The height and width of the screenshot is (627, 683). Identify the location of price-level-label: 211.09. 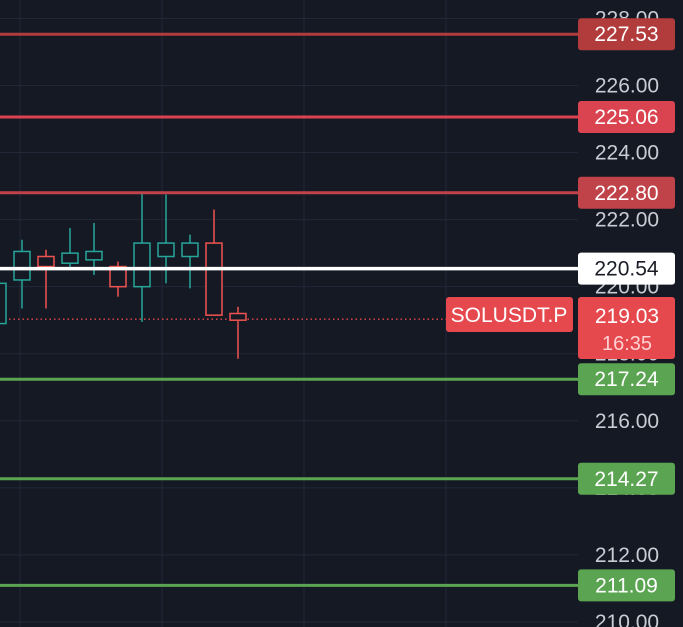
(626, 585).